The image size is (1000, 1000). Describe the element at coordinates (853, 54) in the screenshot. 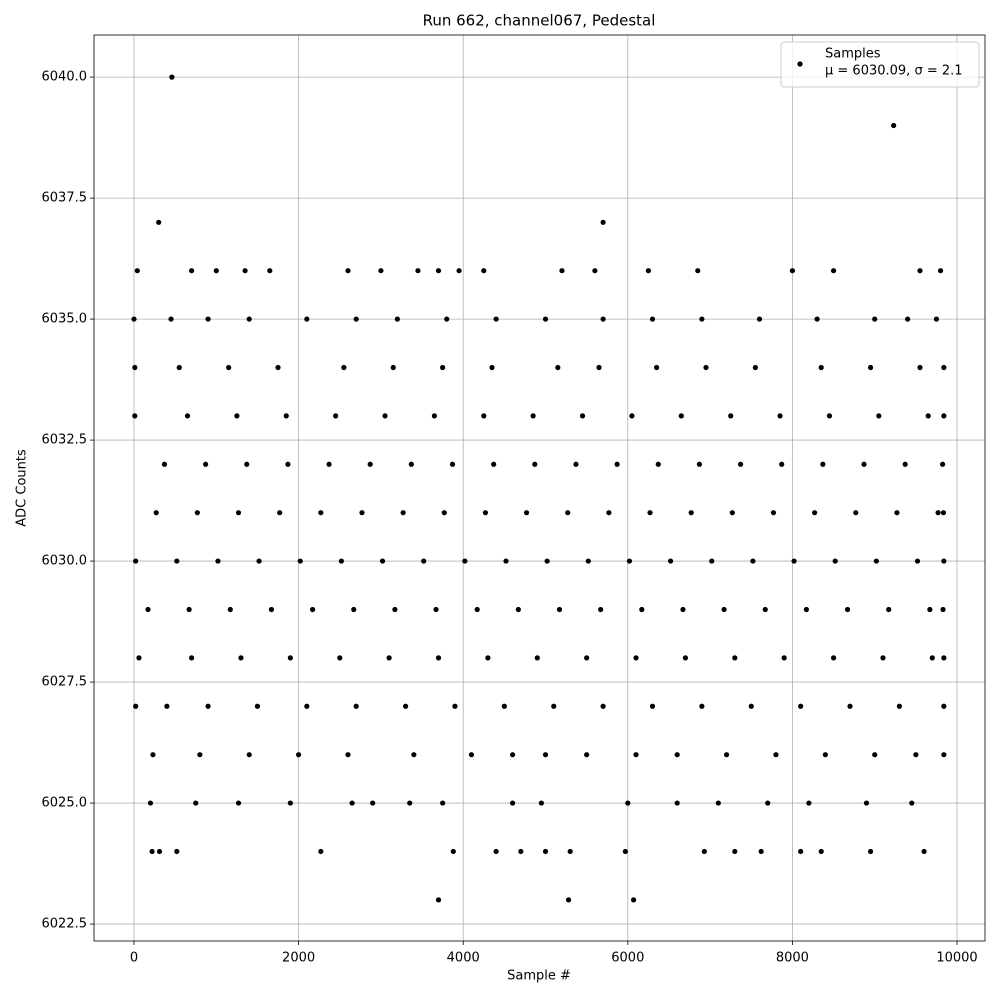

I see `legend-label: Samples` at that location.